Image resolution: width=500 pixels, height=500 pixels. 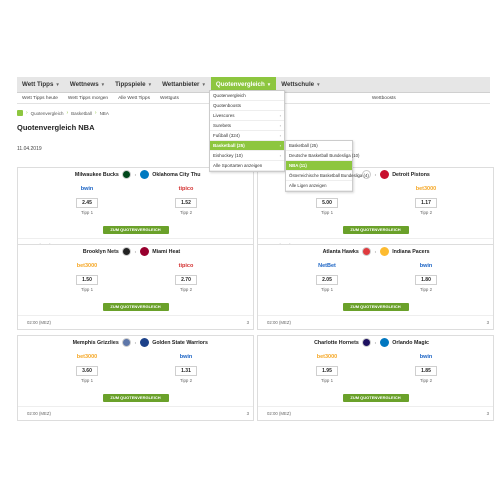 I want to click on nav-item-wett-tipps: Wett Tipps ▼, so click(x=41, y=84).